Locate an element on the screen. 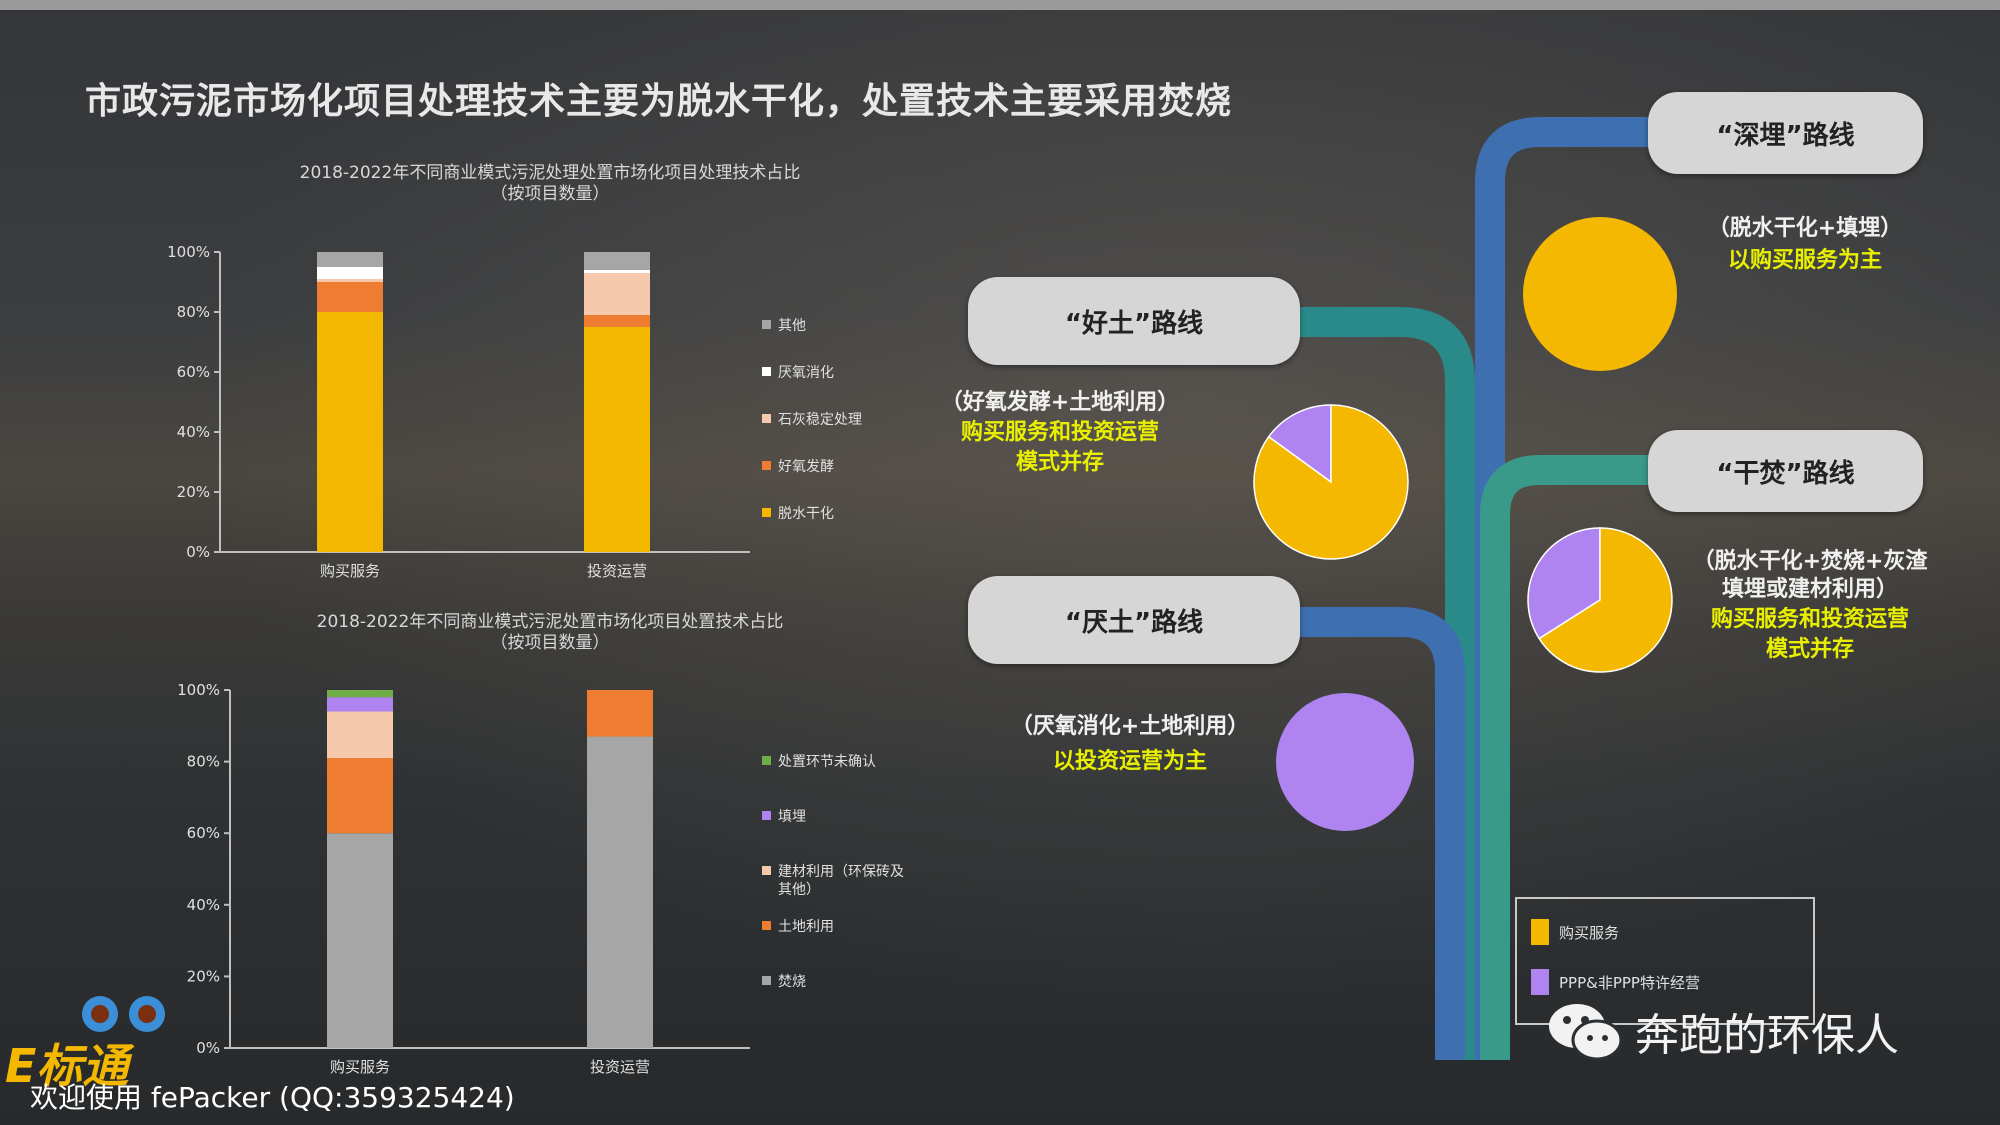  route-pill-good: “好土”路线 is located at coordinates (1134, 321).